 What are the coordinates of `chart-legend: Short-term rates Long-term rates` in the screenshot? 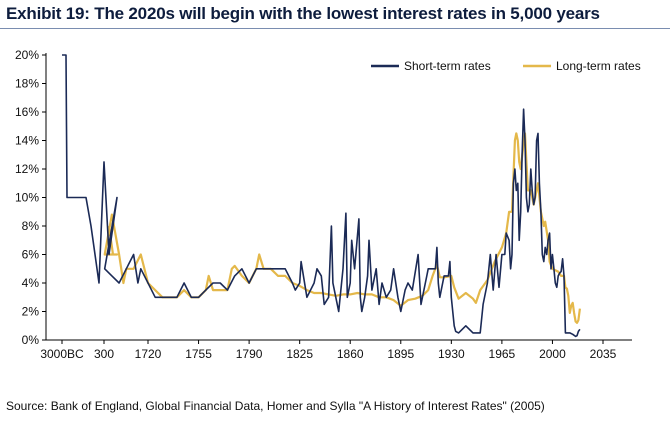 It's located at (506, 66).